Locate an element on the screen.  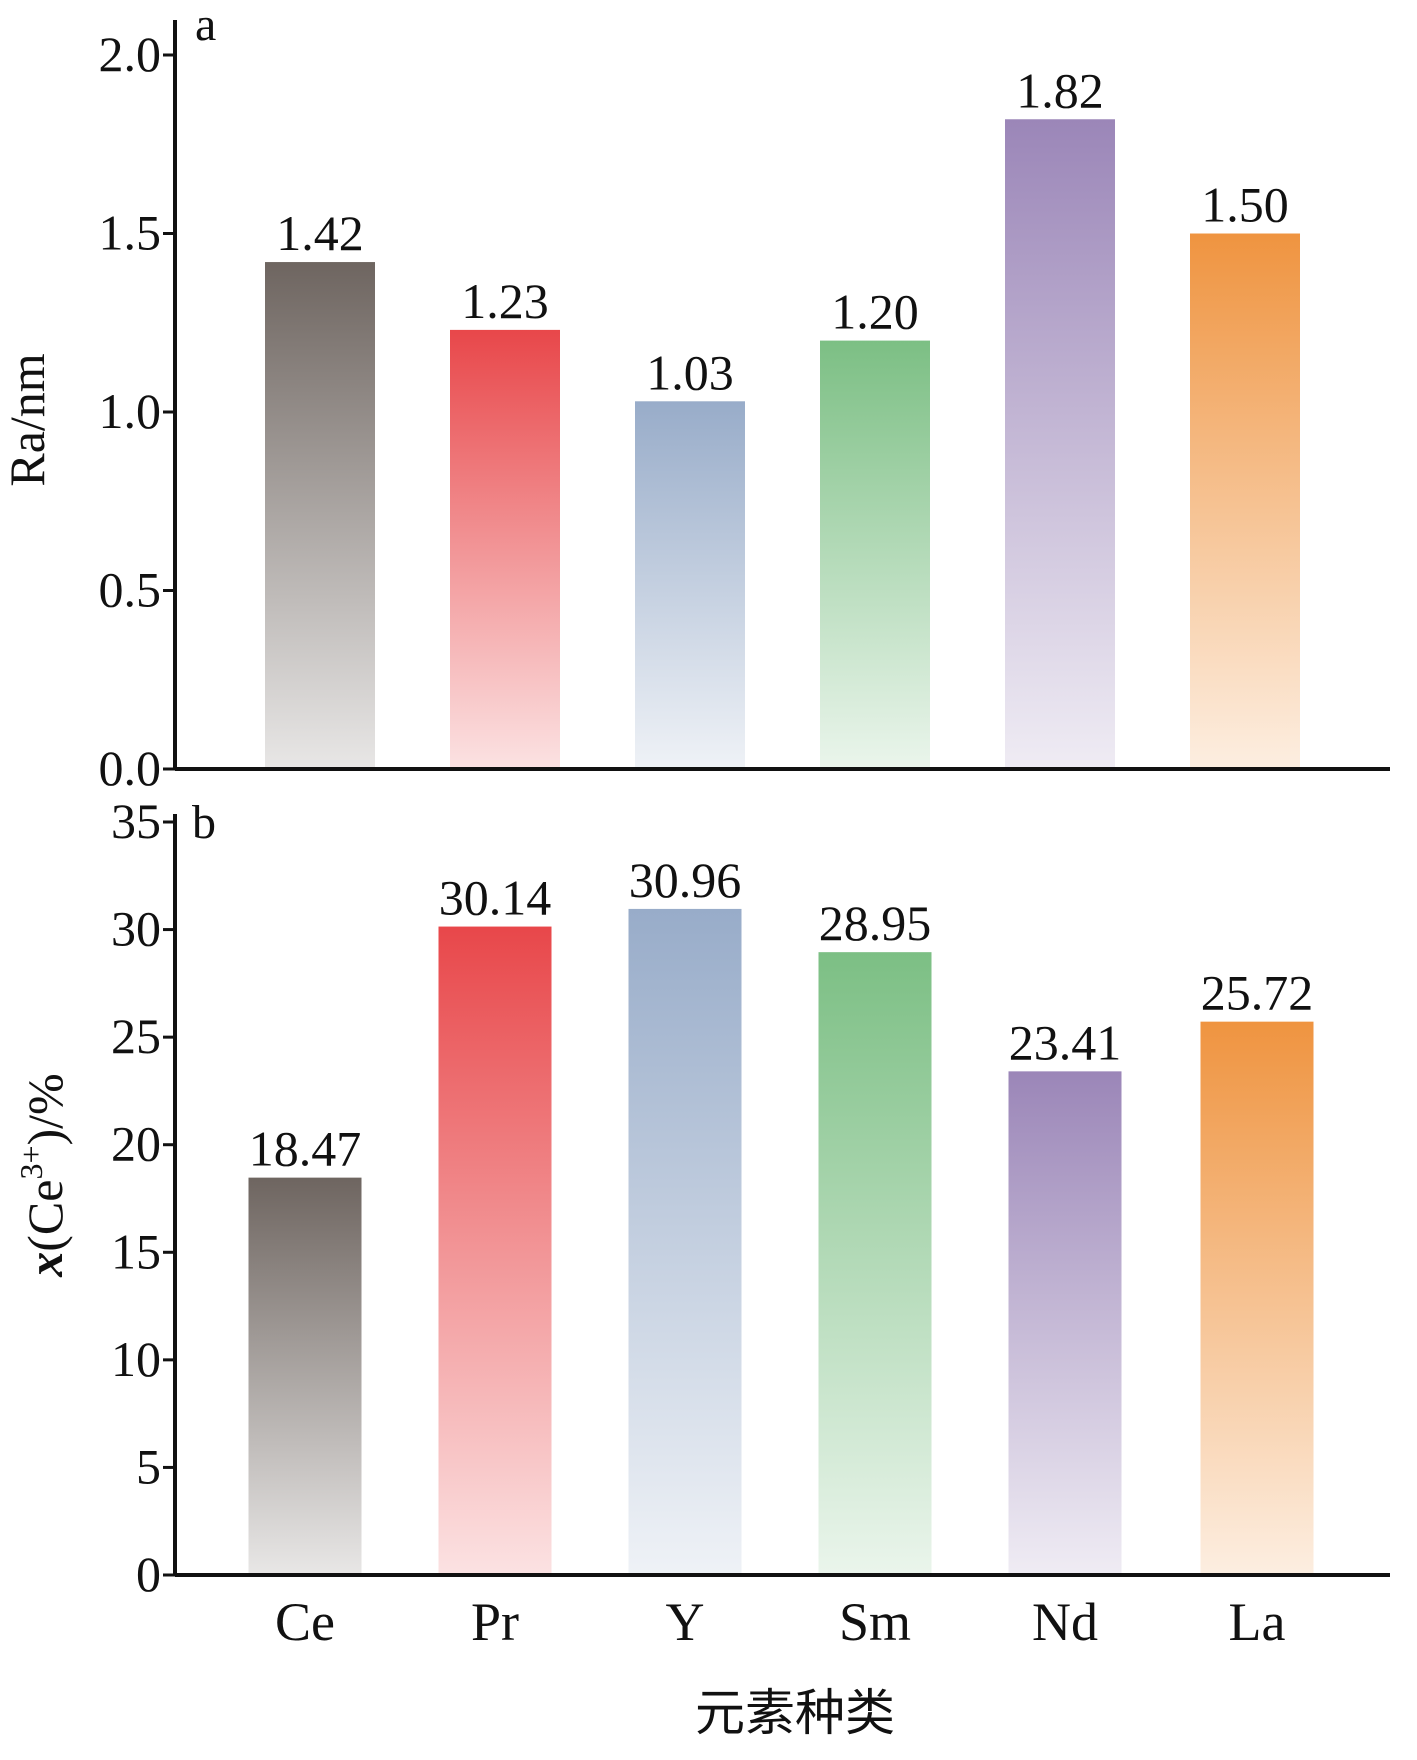
y-tick-label: 0.5 is located at coordinates (130, 590).